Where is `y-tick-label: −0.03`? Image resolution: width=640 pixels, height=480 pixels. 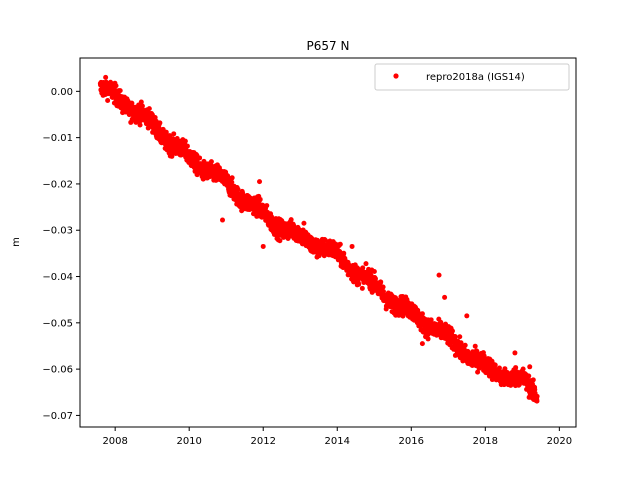 y-tick-label: −0.03 is located at coordinates (57, 231).